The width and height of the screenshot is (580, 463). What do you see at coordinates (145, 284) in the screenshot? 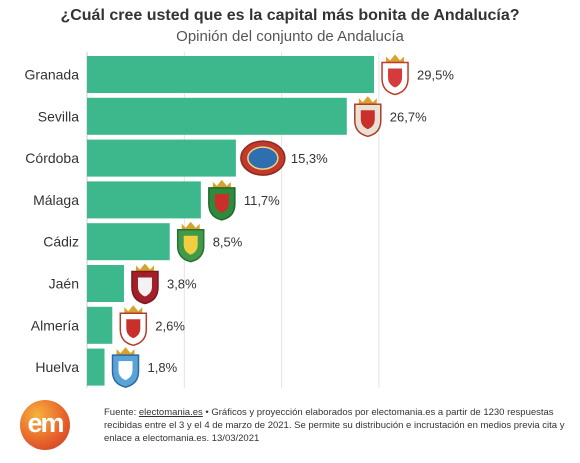
I see `jaen-shield-icon` at bounding box center [145, 284].